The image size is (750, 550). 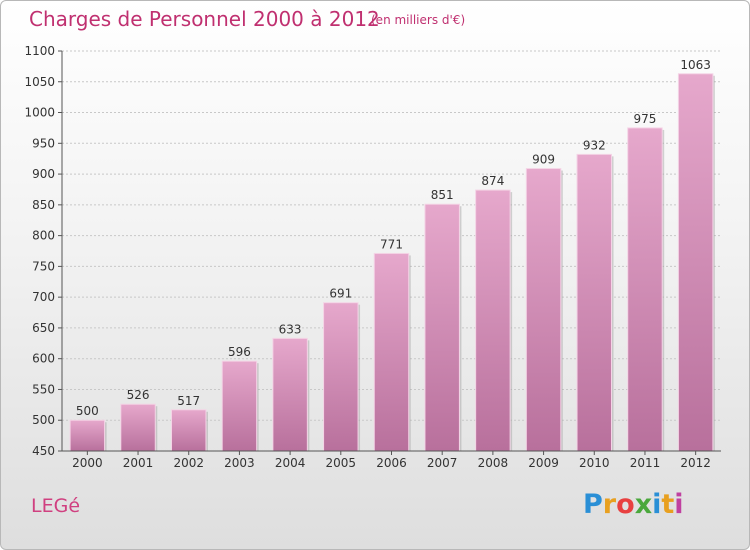 What do you see at coordinates (391, 463) in the screenshot?
I see `x-tick-label: 2006` at bounding box center [391, 463].